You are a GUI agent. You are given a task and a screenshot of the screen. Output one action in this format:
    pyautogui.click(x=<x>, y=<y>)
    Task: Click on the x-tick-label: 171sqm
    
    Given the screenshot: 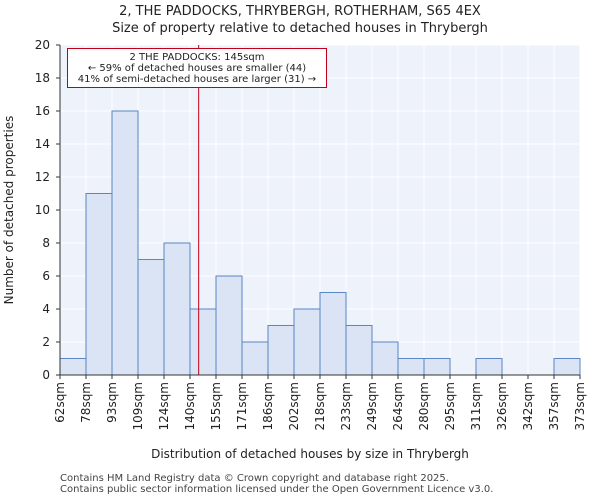 What is the action you would take?
    pyautogui.click(x=242, y=406)
    